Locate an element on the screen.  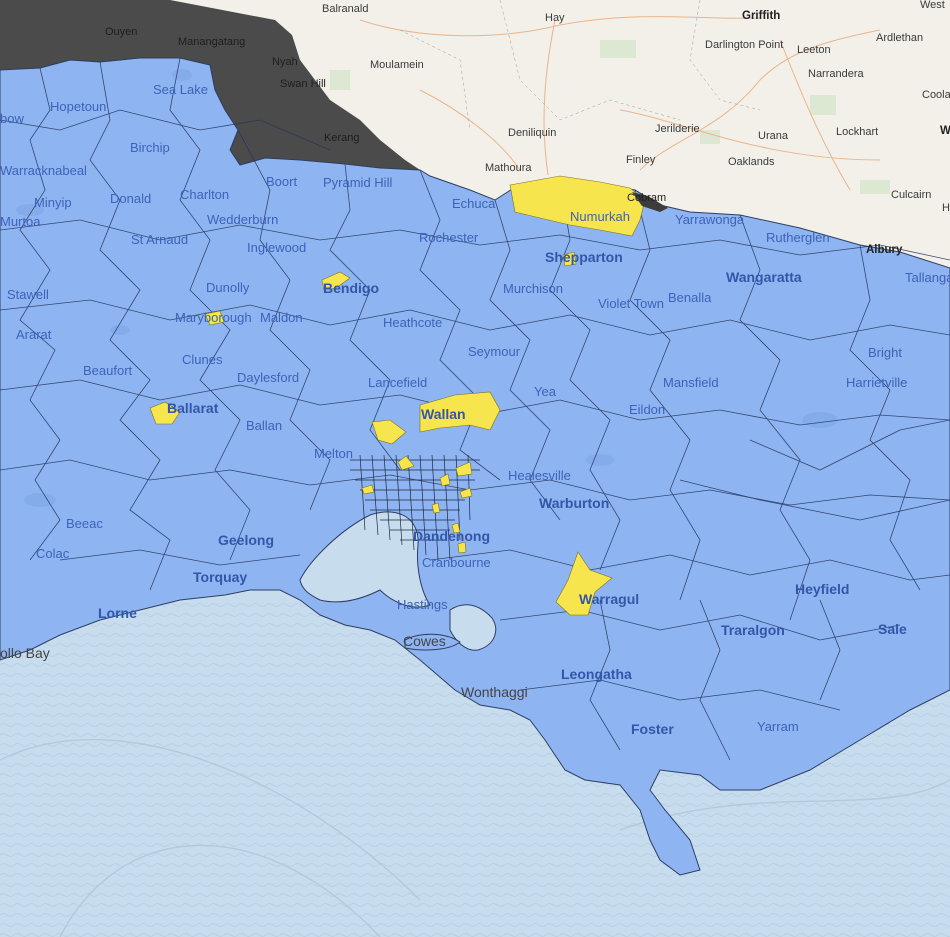
port-phillip-bay is located at coordinates (365, 559).